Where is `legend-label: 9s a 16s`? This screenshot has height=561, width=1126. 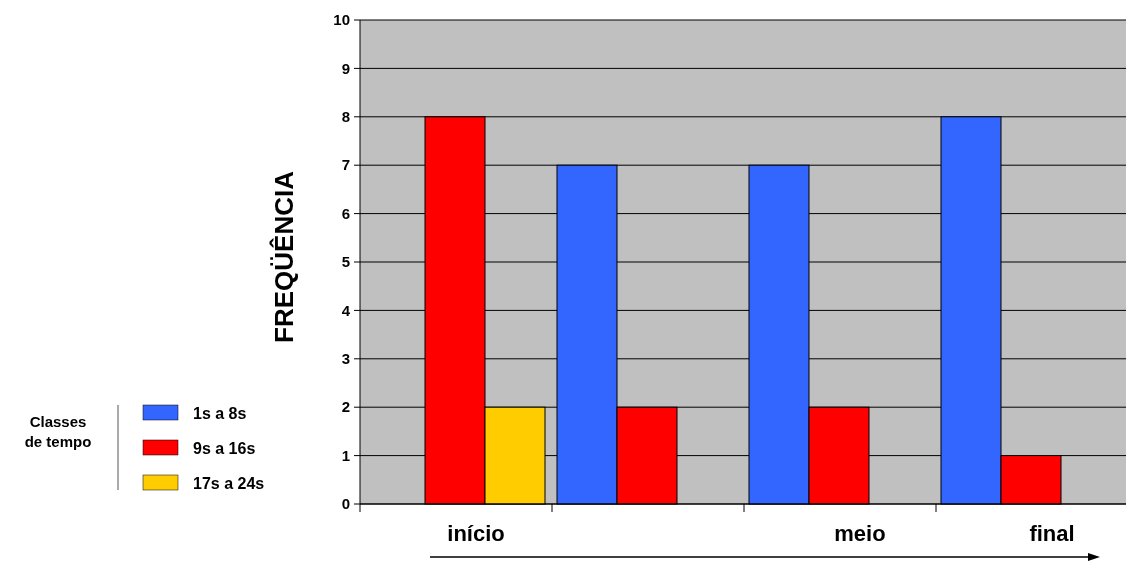 legend-label: 9s a 16s is located at coordinates (224, 448).